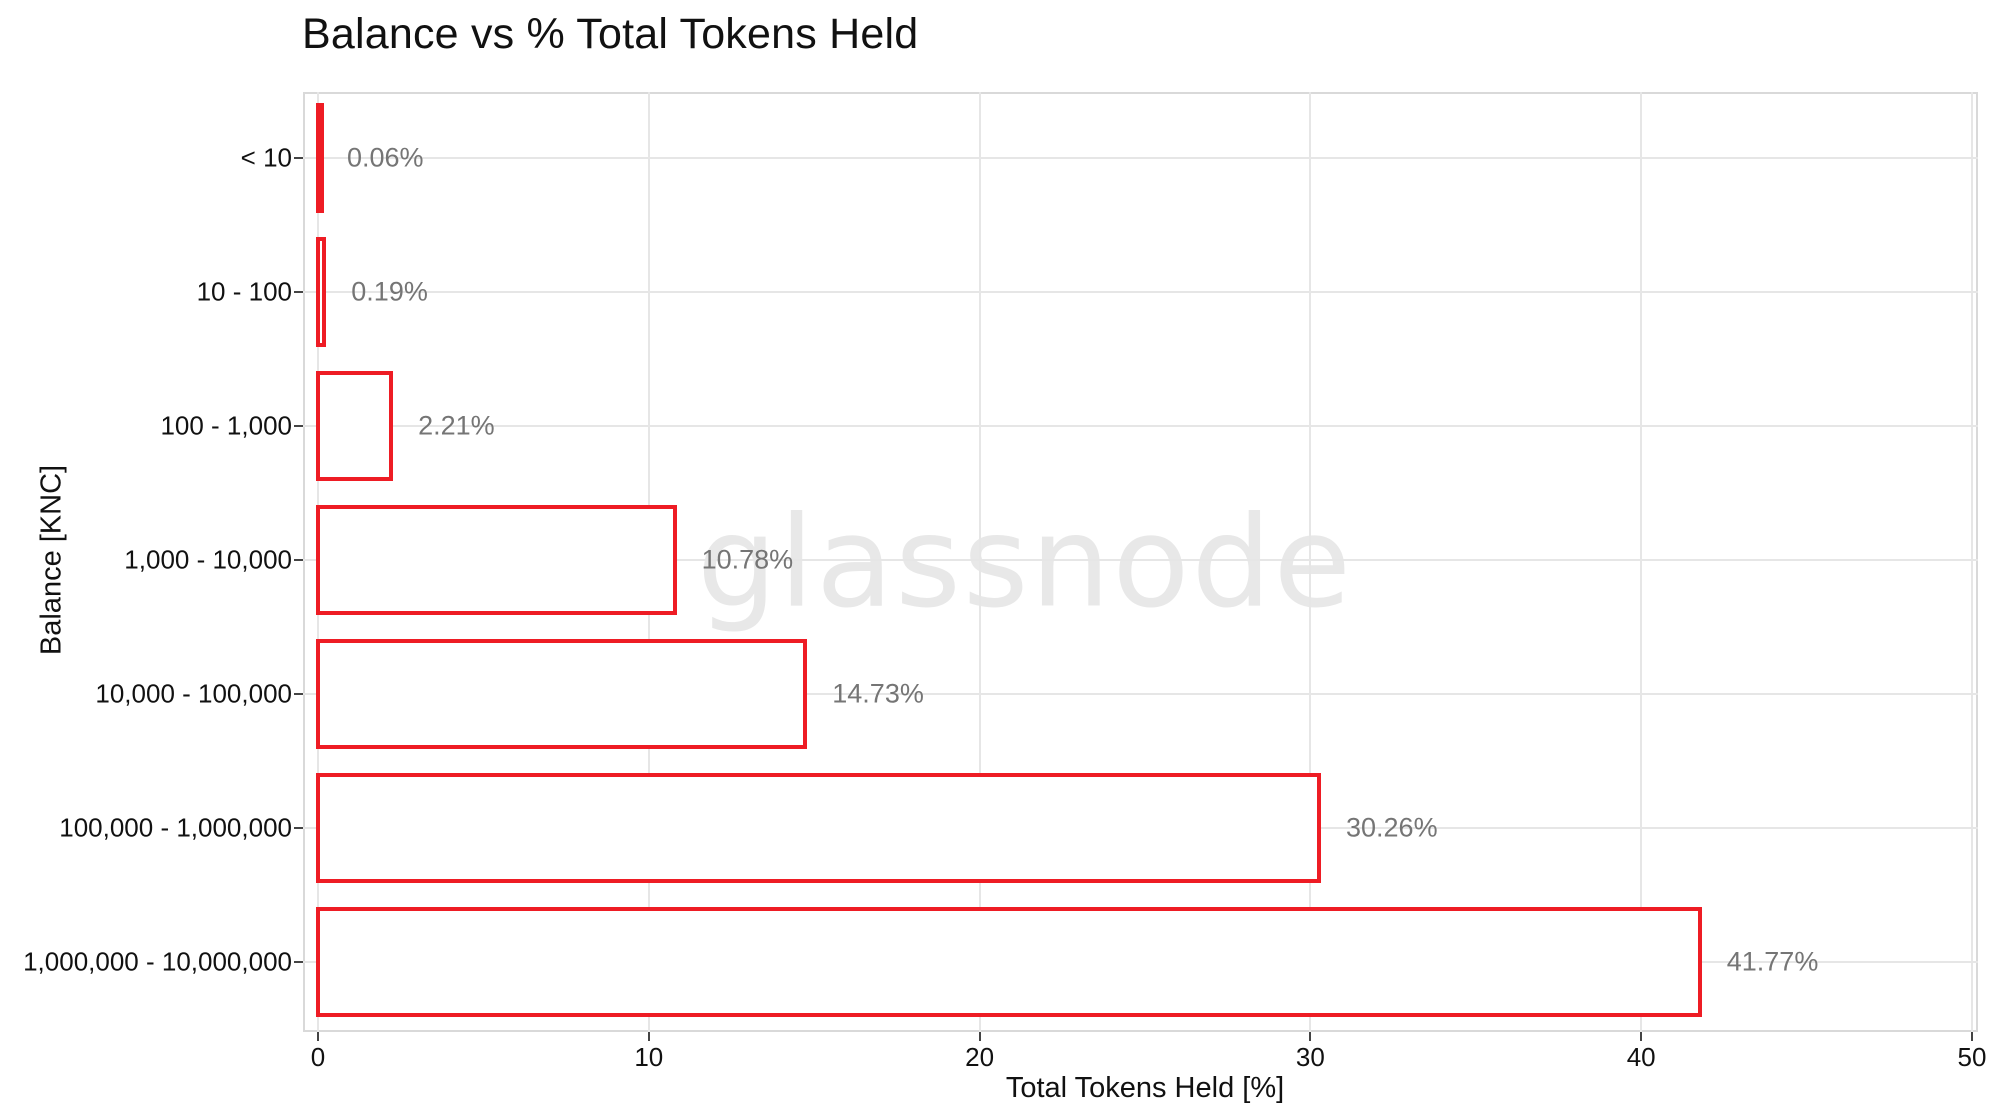  Describe the element at coordinates (610, 34) in the screenshot. I see `chart-title: Balance vs % Total Tokens Held` at that location.